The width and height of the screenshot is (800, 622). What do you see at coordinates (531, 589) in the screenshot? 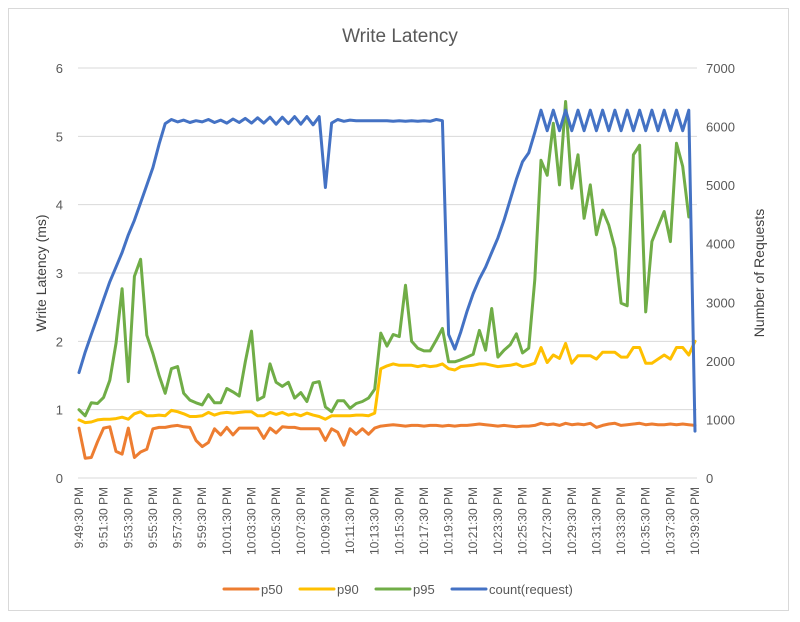
I see `legend-label: count(request)` at bounding box center [531, 589].